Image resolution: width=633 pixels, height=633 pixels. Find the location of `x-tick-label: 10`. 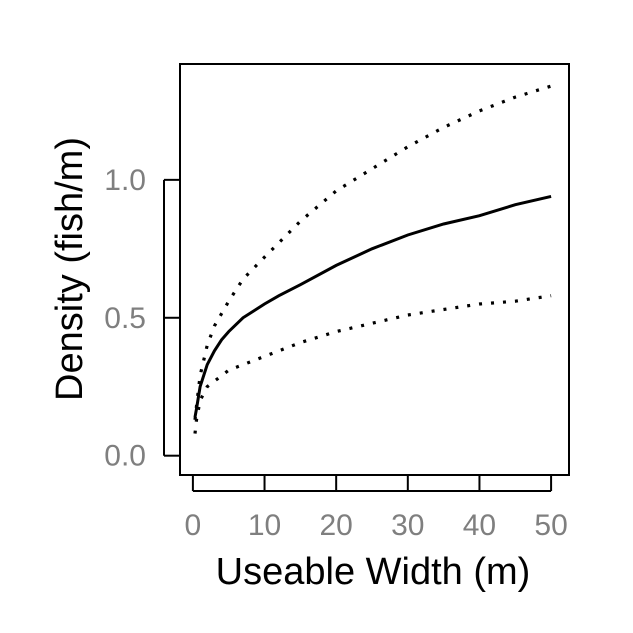

x-tick-label: 10 is located at coordinates (264, 525).